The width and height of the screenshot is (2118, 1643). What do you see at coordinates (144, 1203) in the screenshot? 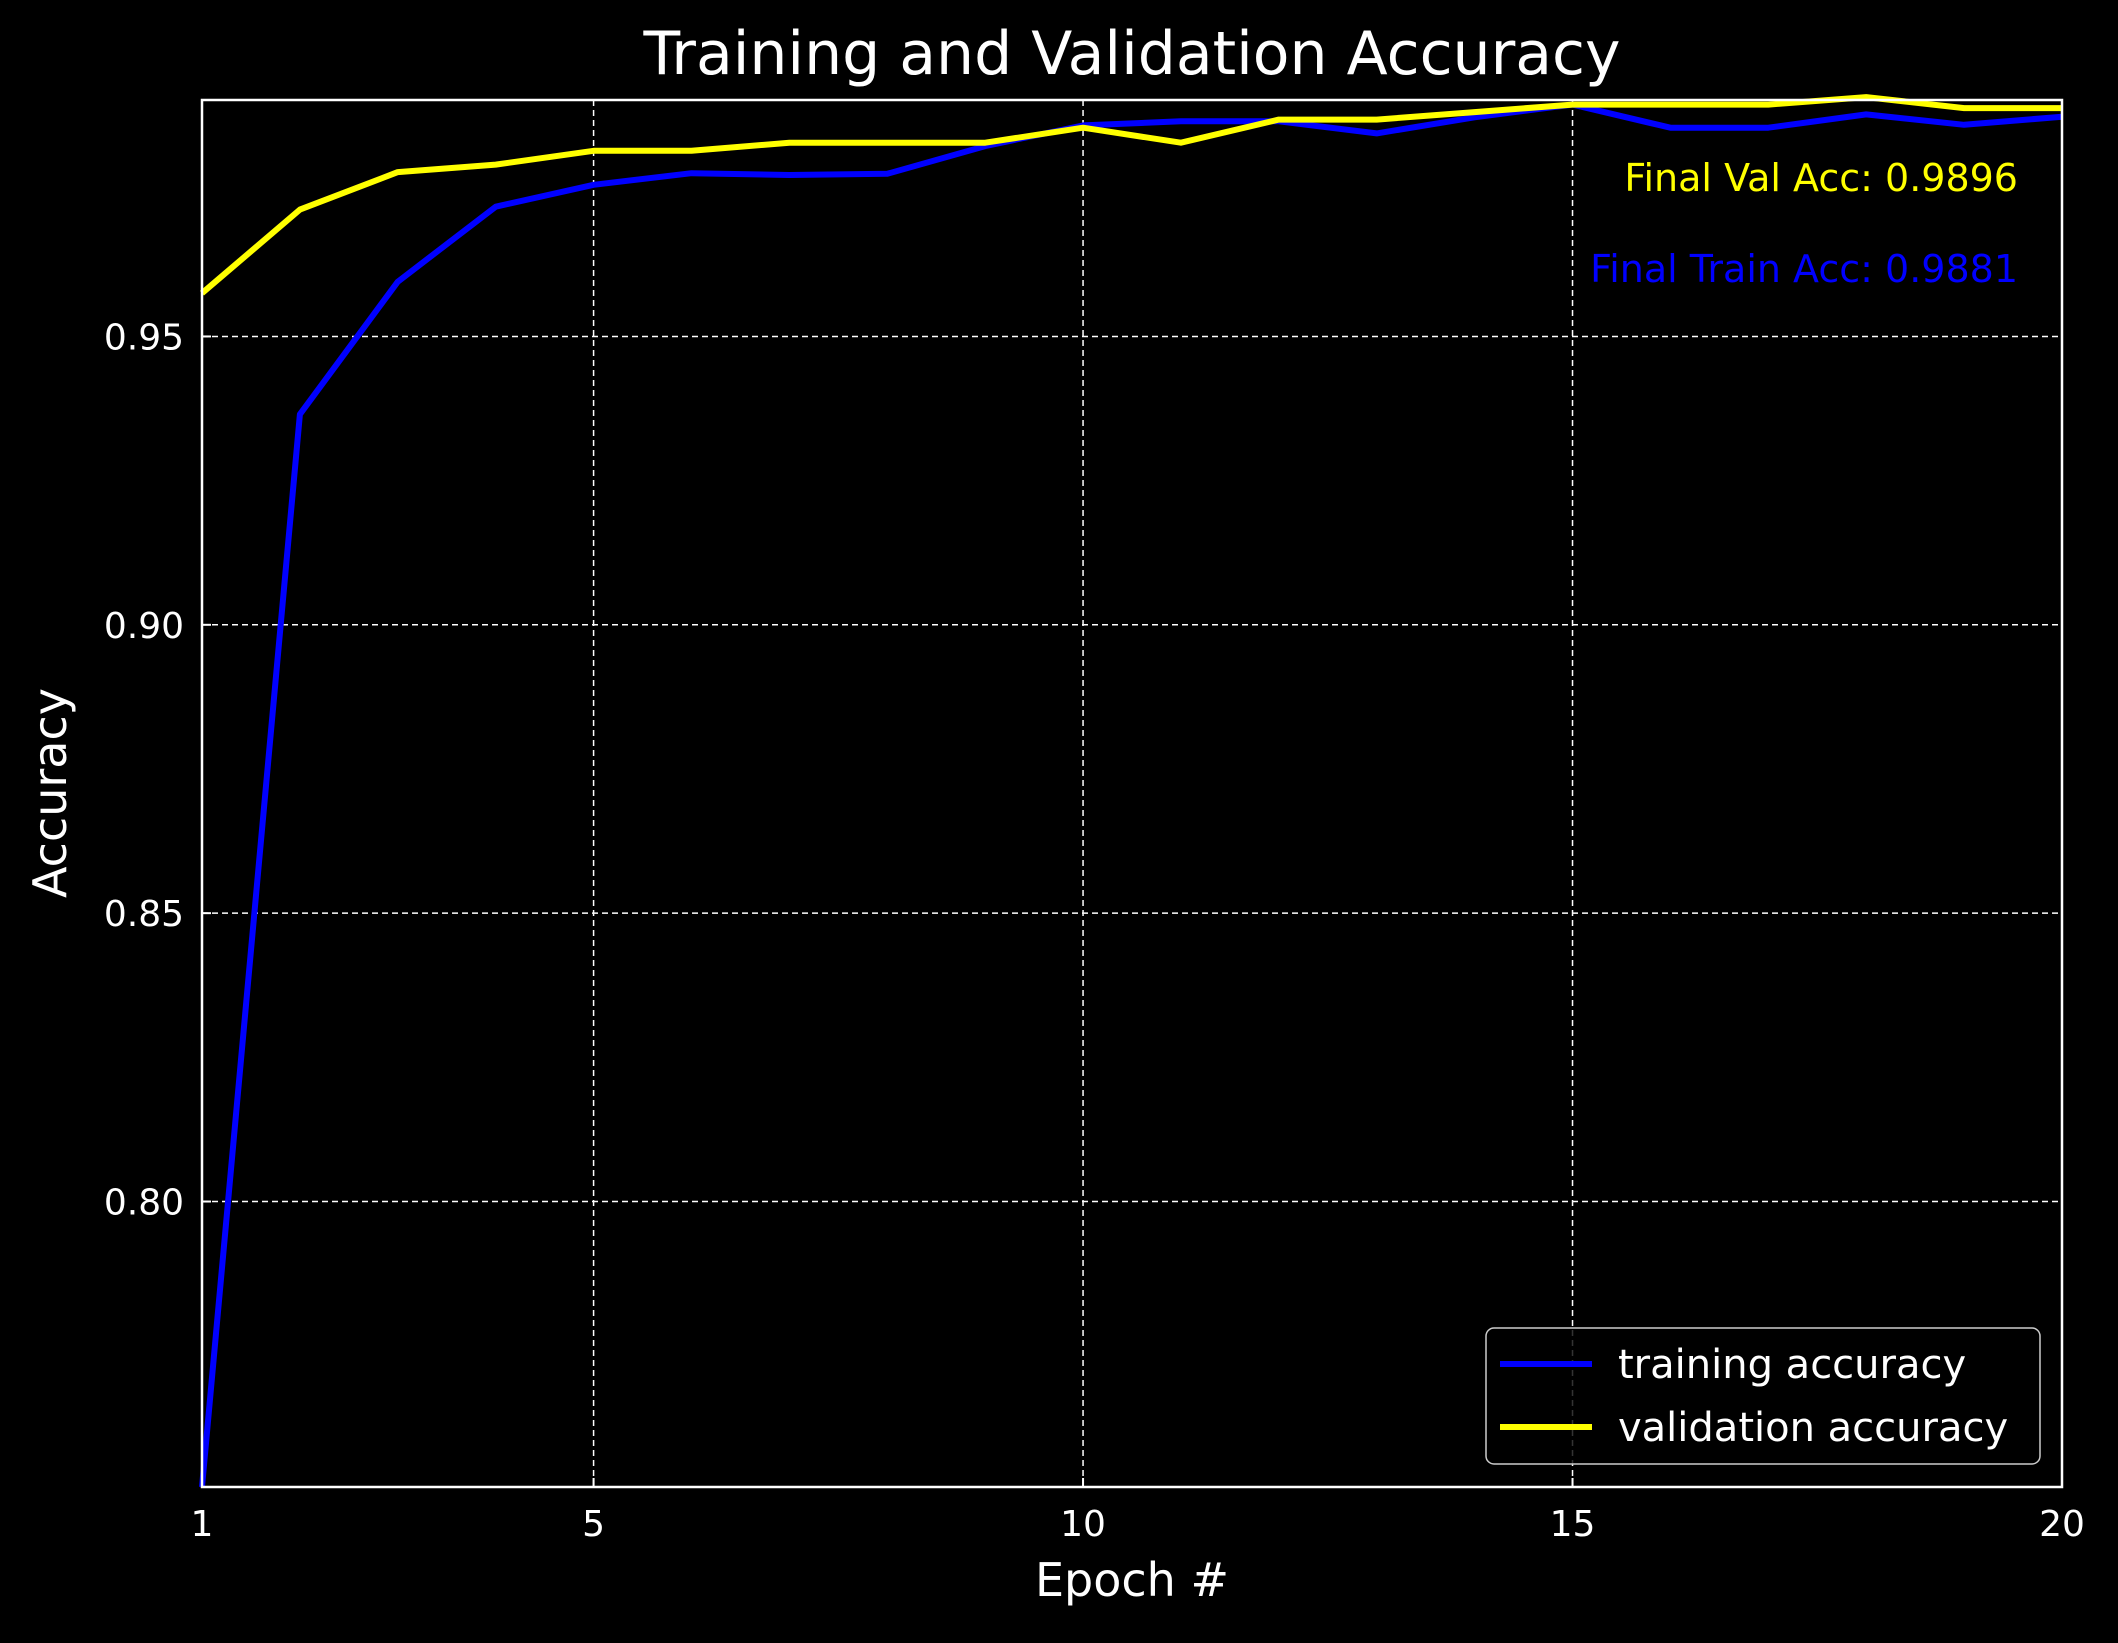
I see `y-tick-label: 0.80` at bounding box center [144, 1203].